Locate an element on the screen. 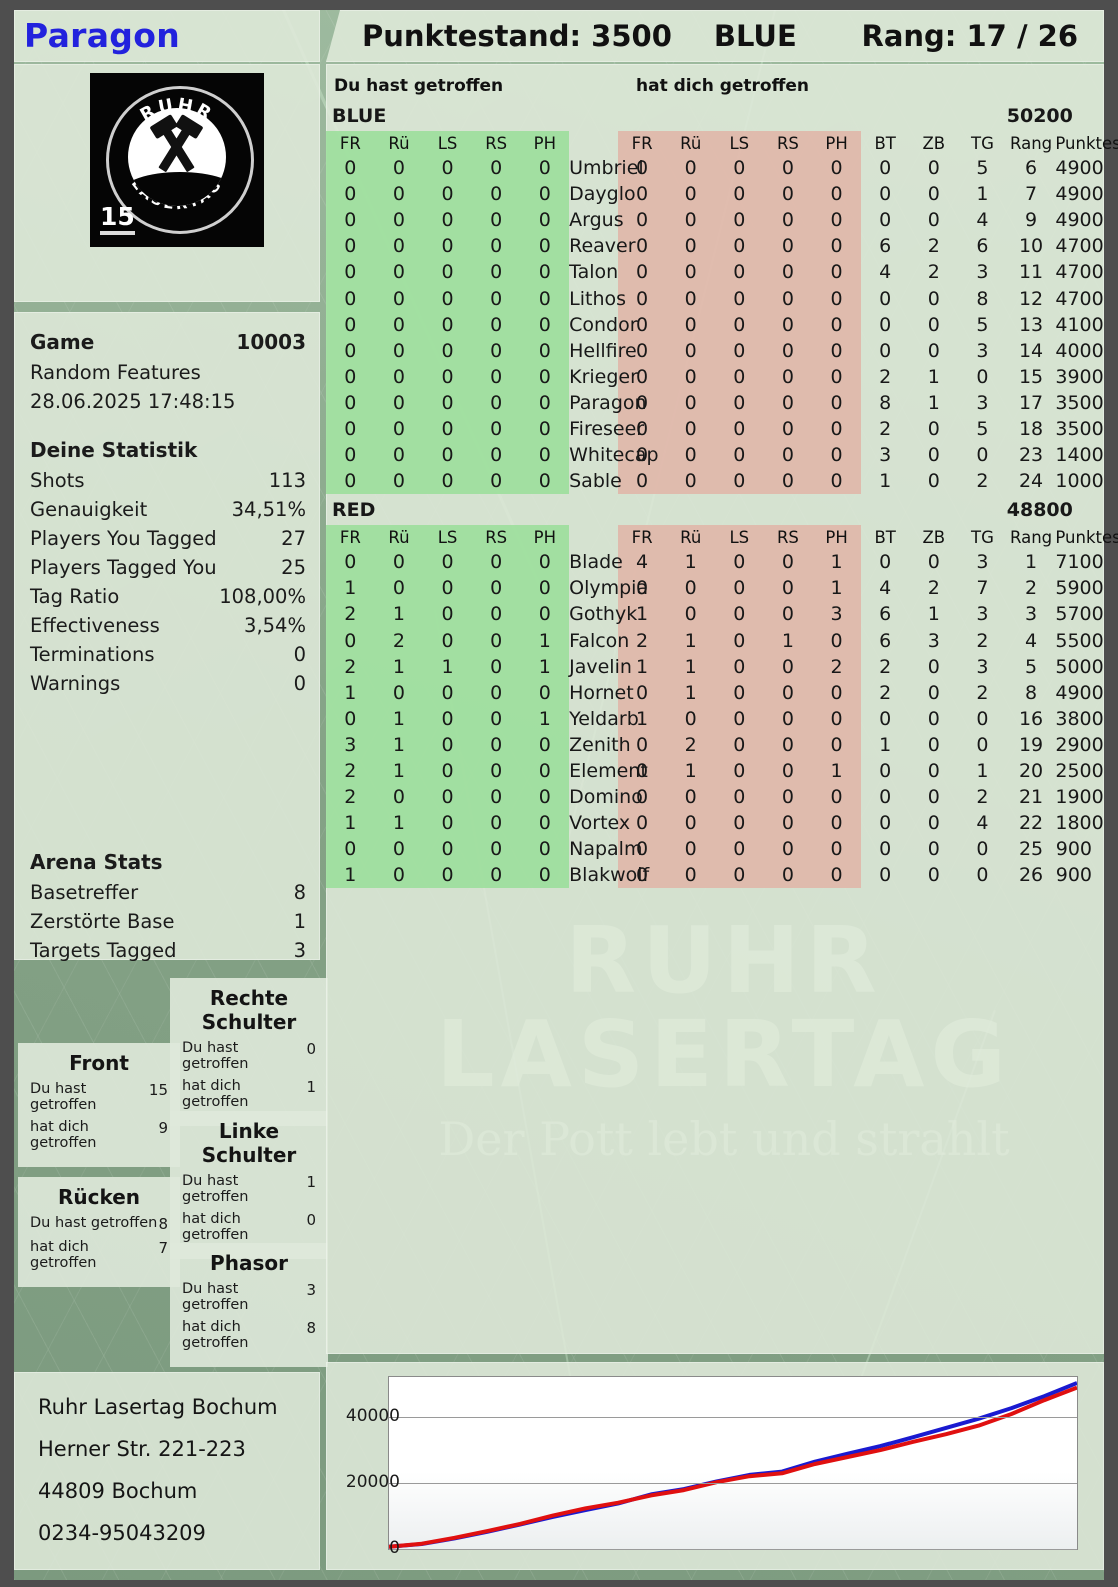  table-row: 0 0 0 0 0 Talon 0 0 0 0 0 4 2 3 11 4700 is located at coordinates (715, 272).